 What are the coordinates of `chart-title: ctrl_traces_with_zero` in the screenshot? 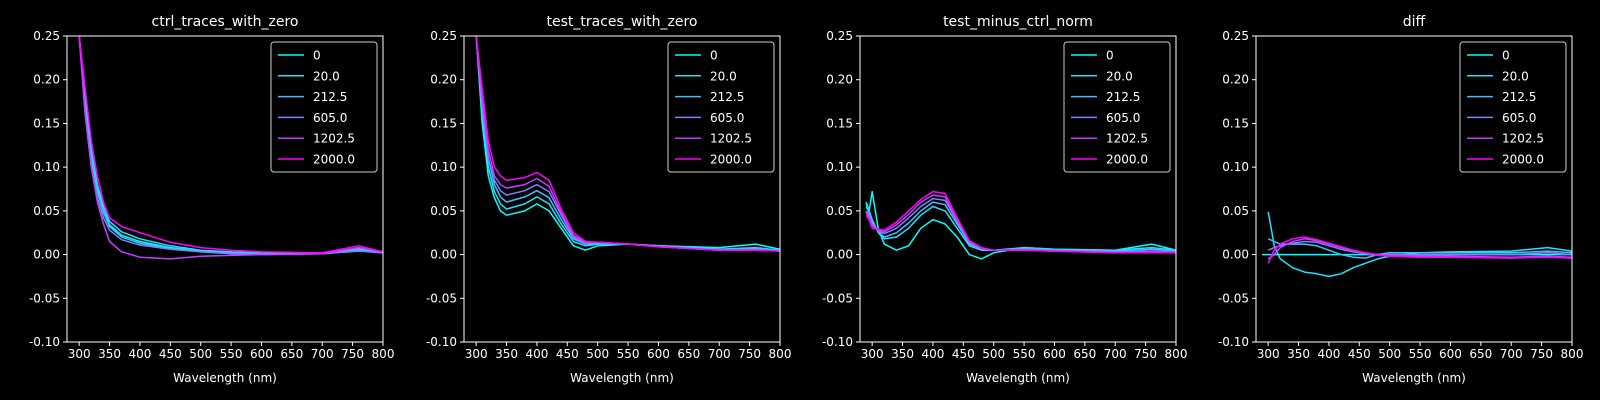 It's located at (225, 22).